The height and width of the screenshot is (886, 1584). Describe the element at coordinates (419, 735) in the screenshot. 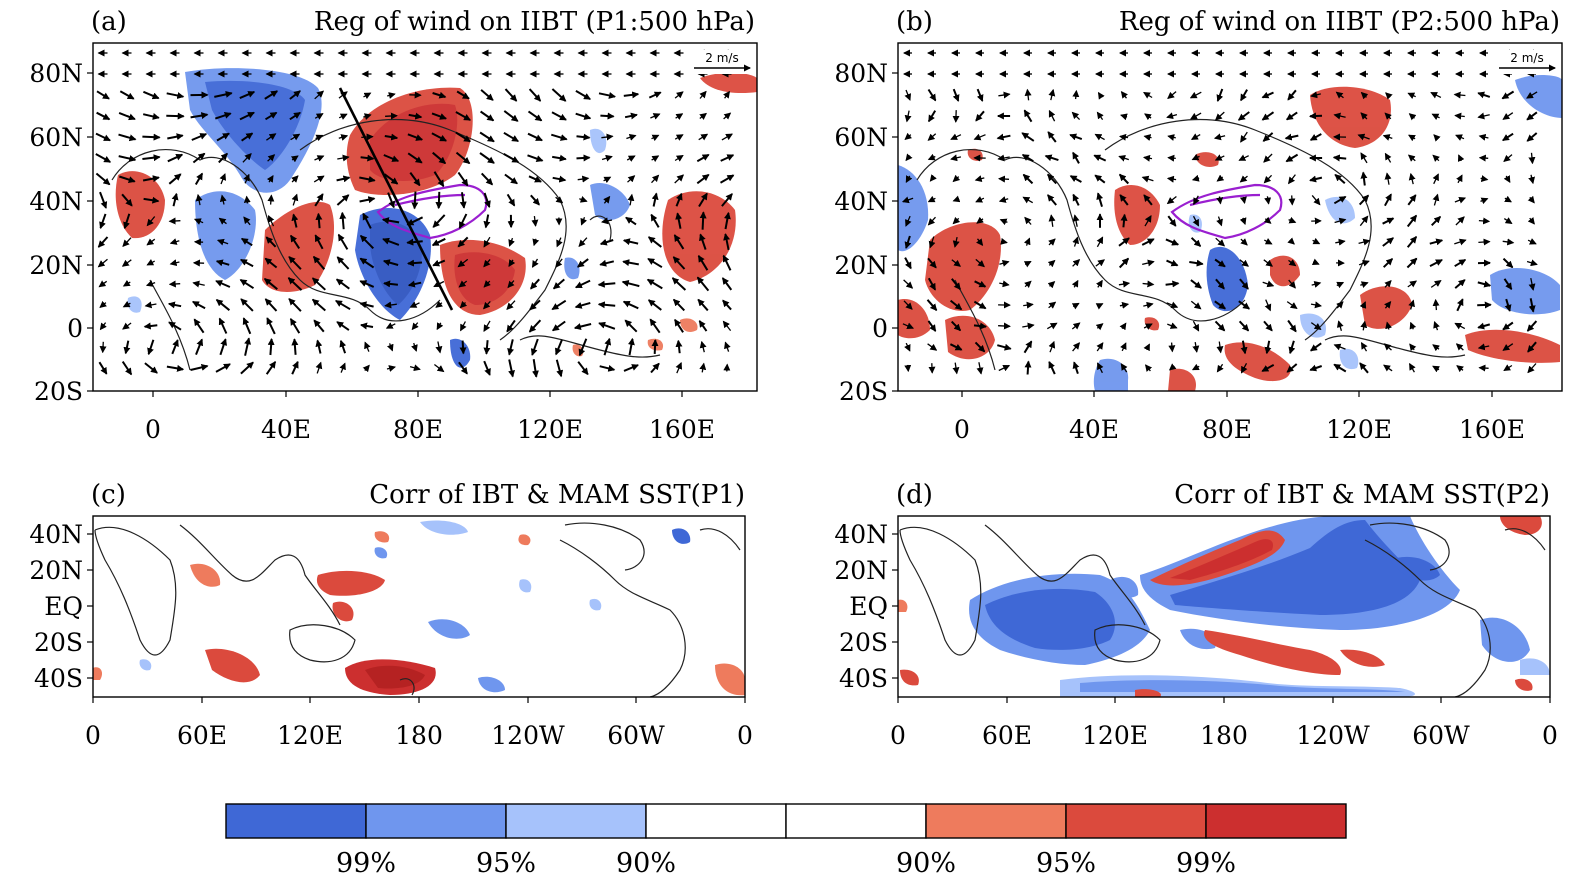

I see `lon-tick-label: 180` at that location.